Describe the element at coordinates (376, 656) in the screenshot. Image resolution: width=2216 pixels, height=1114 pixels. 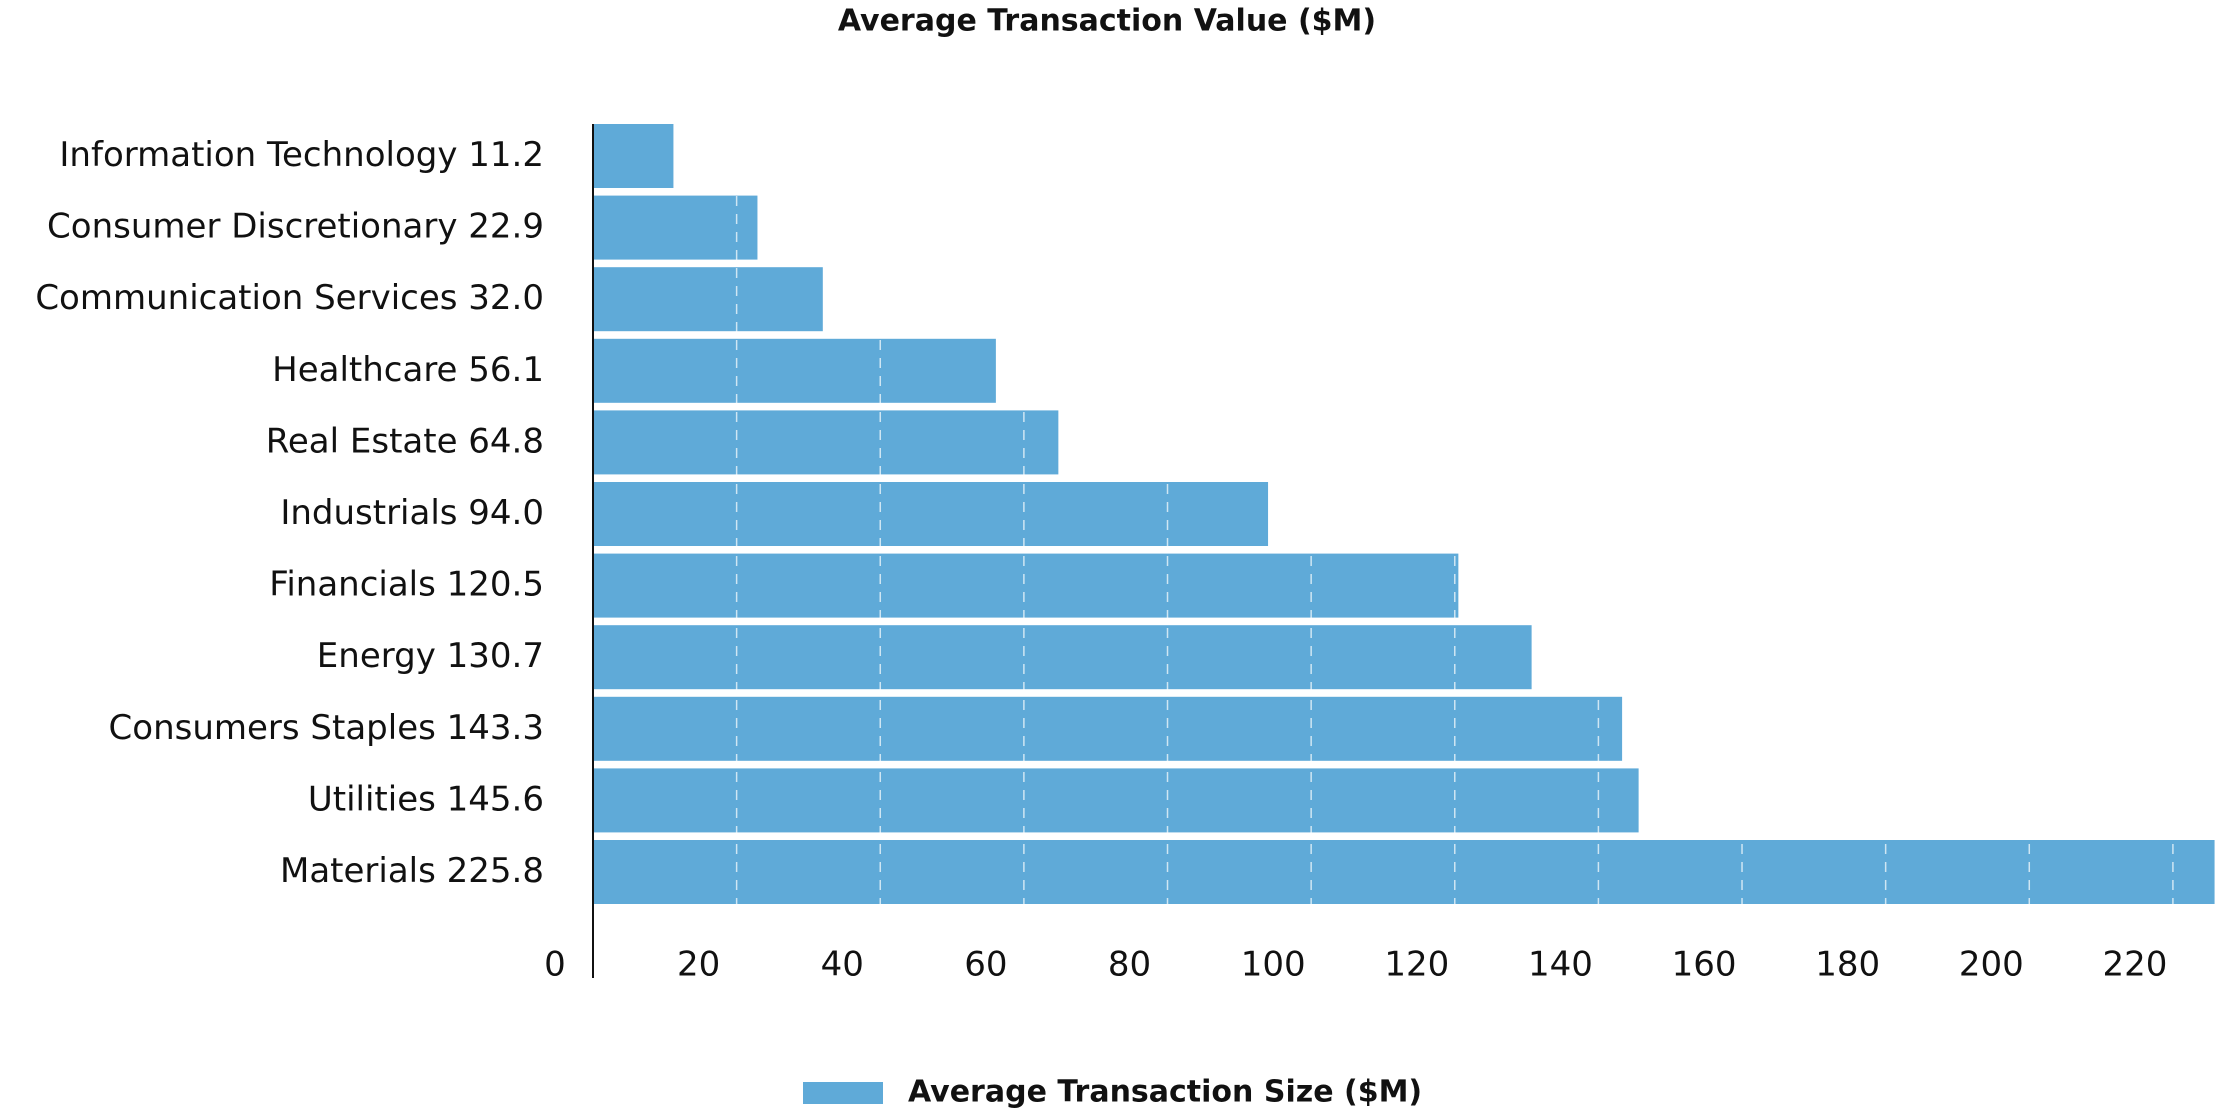
I see `category-name: Energy` at that location.